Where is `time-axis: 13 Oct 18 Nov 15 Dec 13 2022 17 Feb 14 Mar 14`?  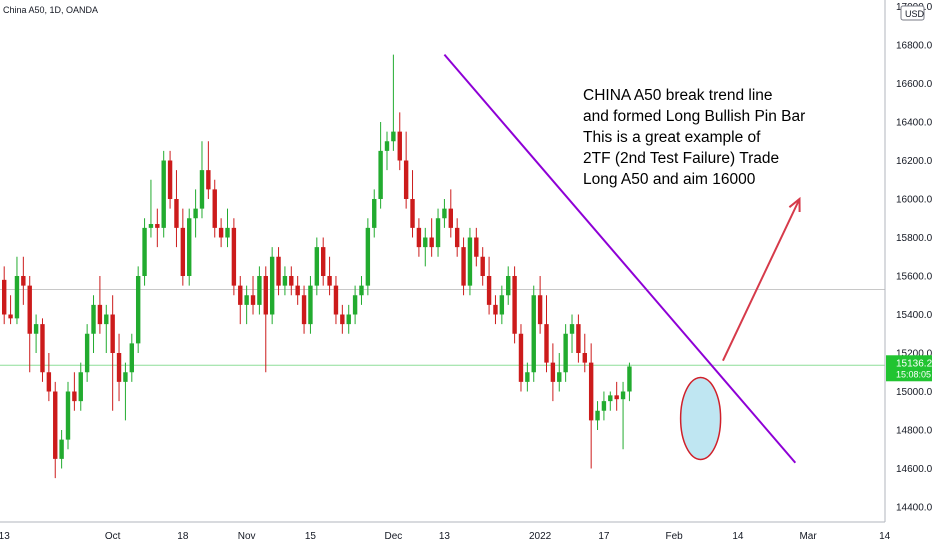 time-axis: 13 Oct 18 Nov 15 Dec 13 2022 17 Feb 14 Mar 14 is located at coordinates (445, 531).